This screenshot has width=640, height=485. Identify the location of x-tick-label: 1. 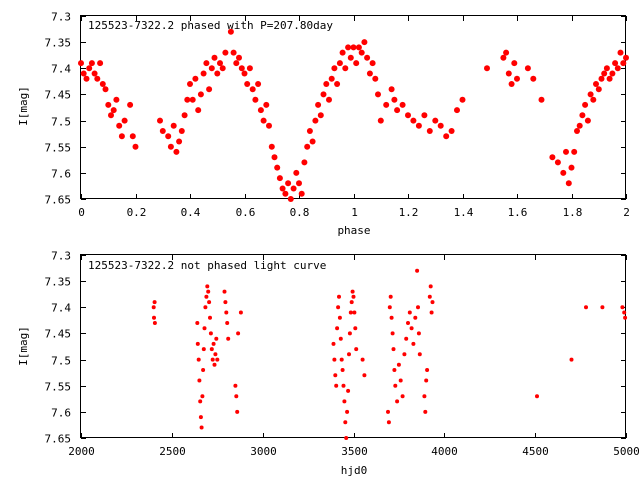
(354, 212).